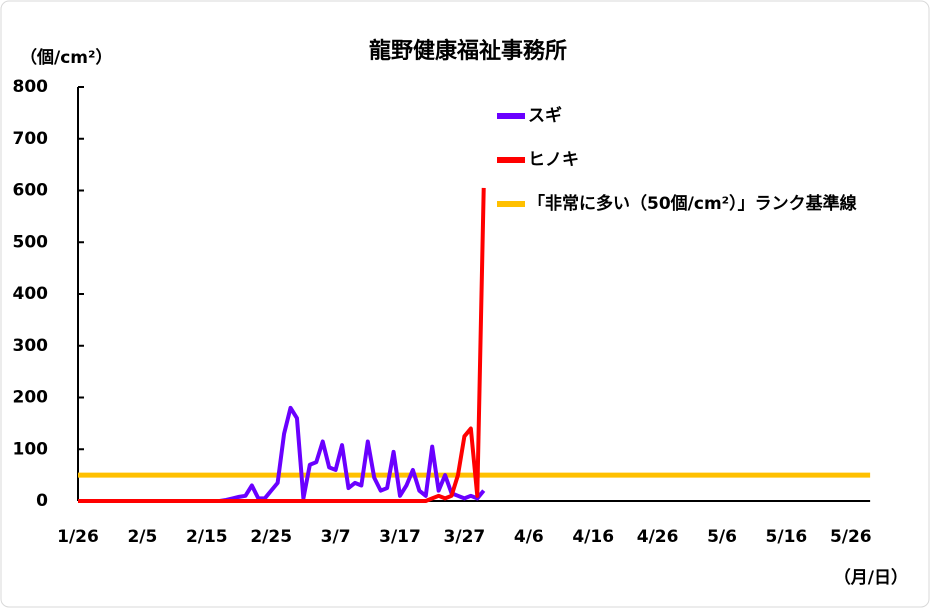 Image resolution: width=930 pixels, height=608 pixels. I want to click on y-tick-label: 300, so click(31, 346).